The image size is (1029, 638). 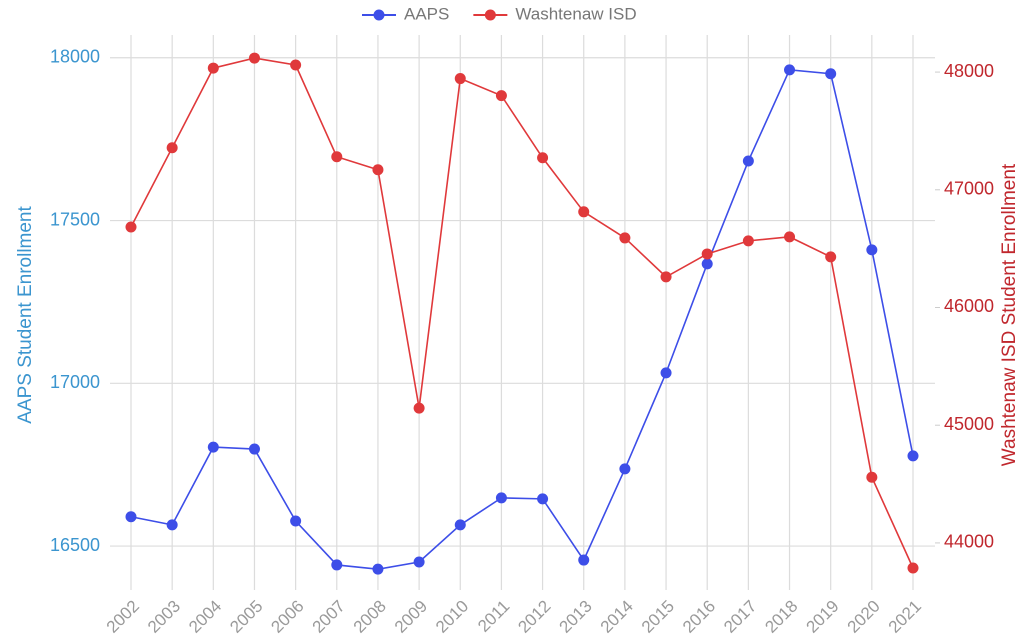 I want to click on x-tick-label: 2002, so click(x=123, y=617).